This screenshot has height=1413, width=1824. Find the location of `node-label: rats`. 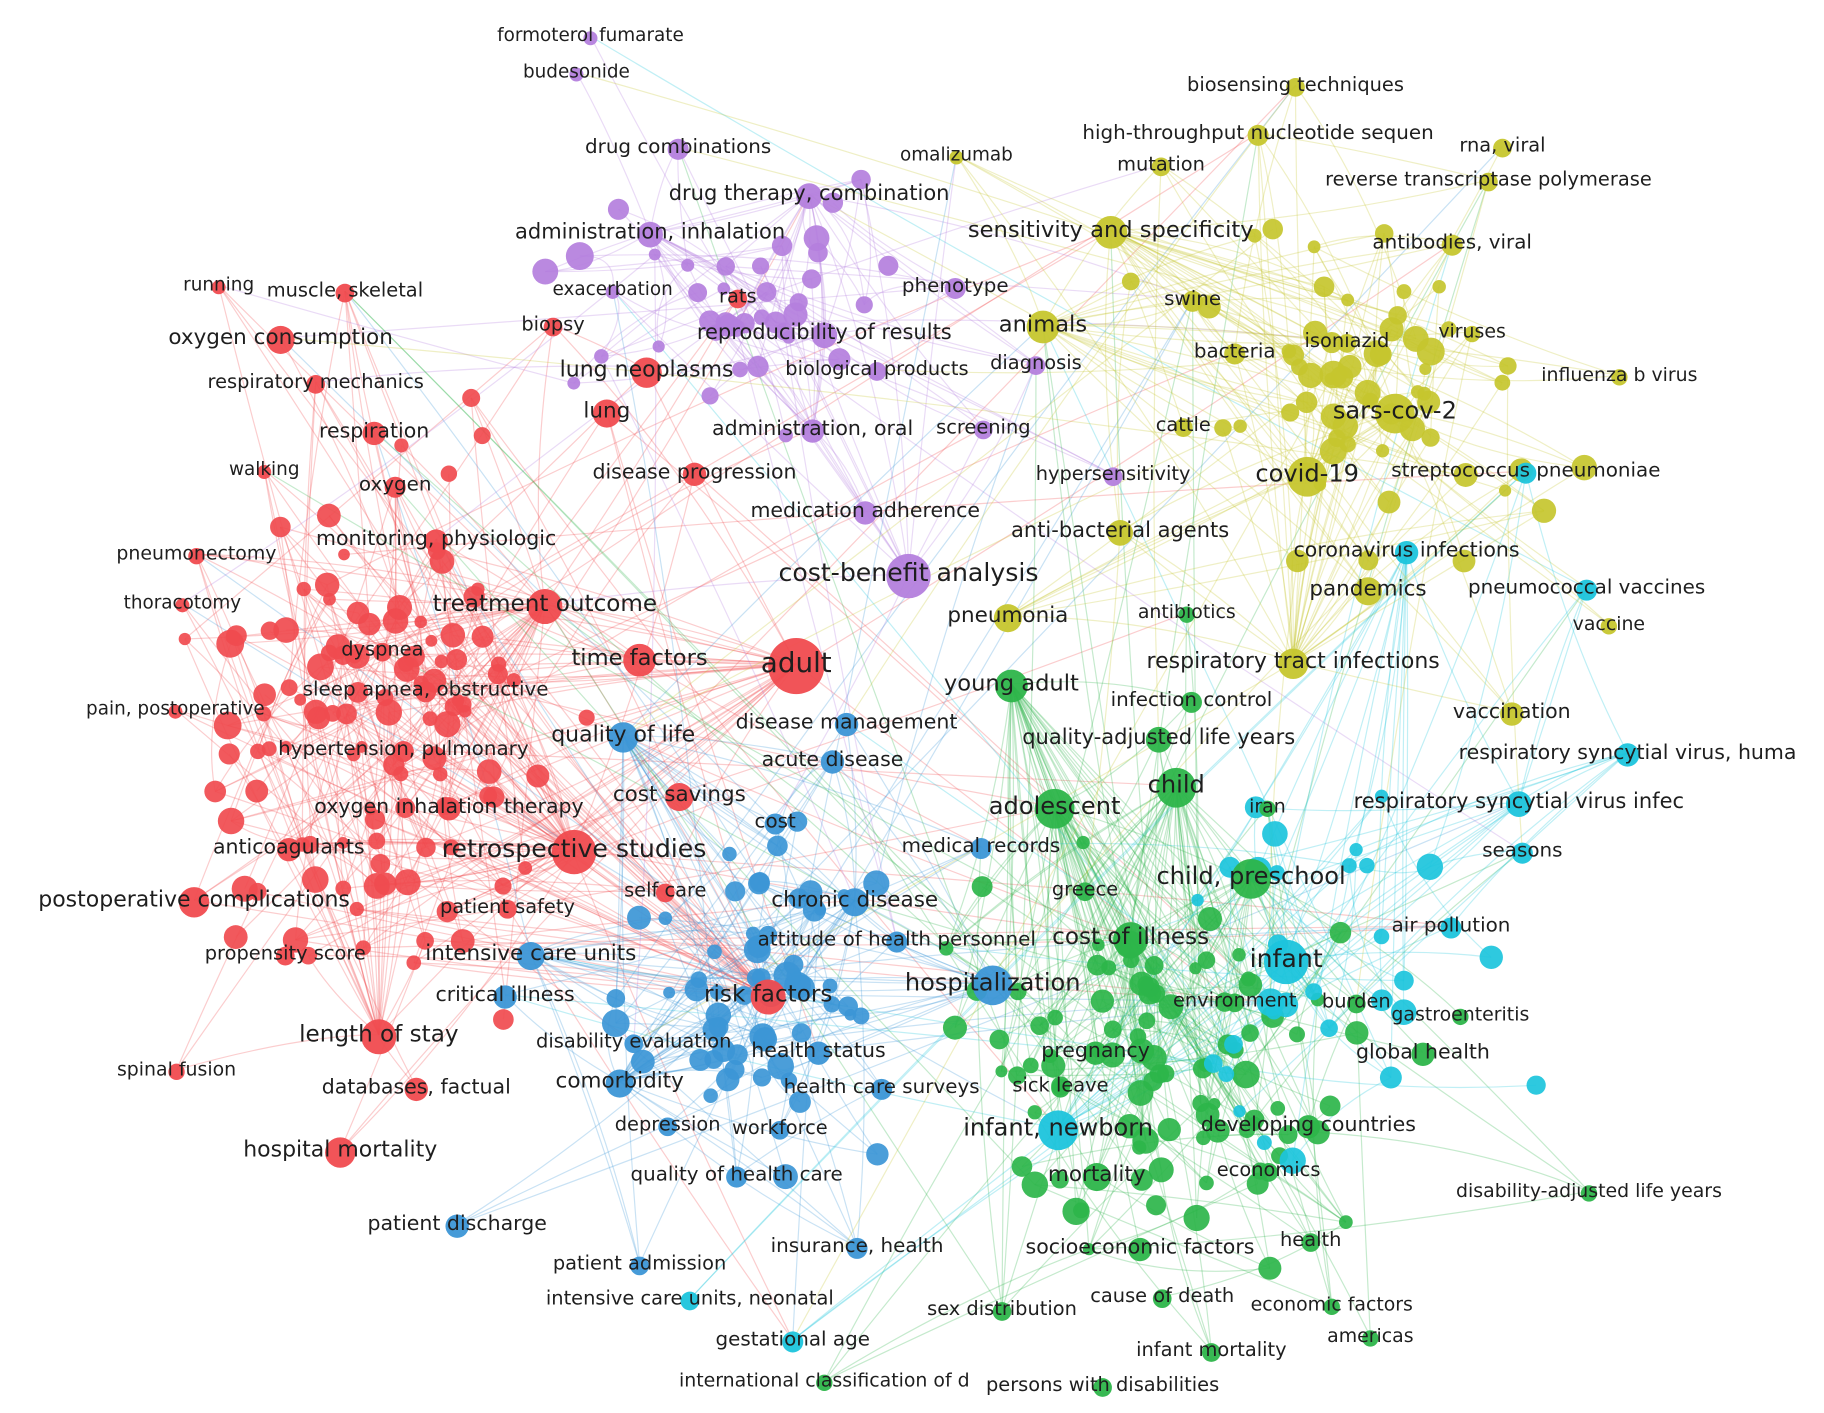

node-label: rats is located at coordinates (738, 295).